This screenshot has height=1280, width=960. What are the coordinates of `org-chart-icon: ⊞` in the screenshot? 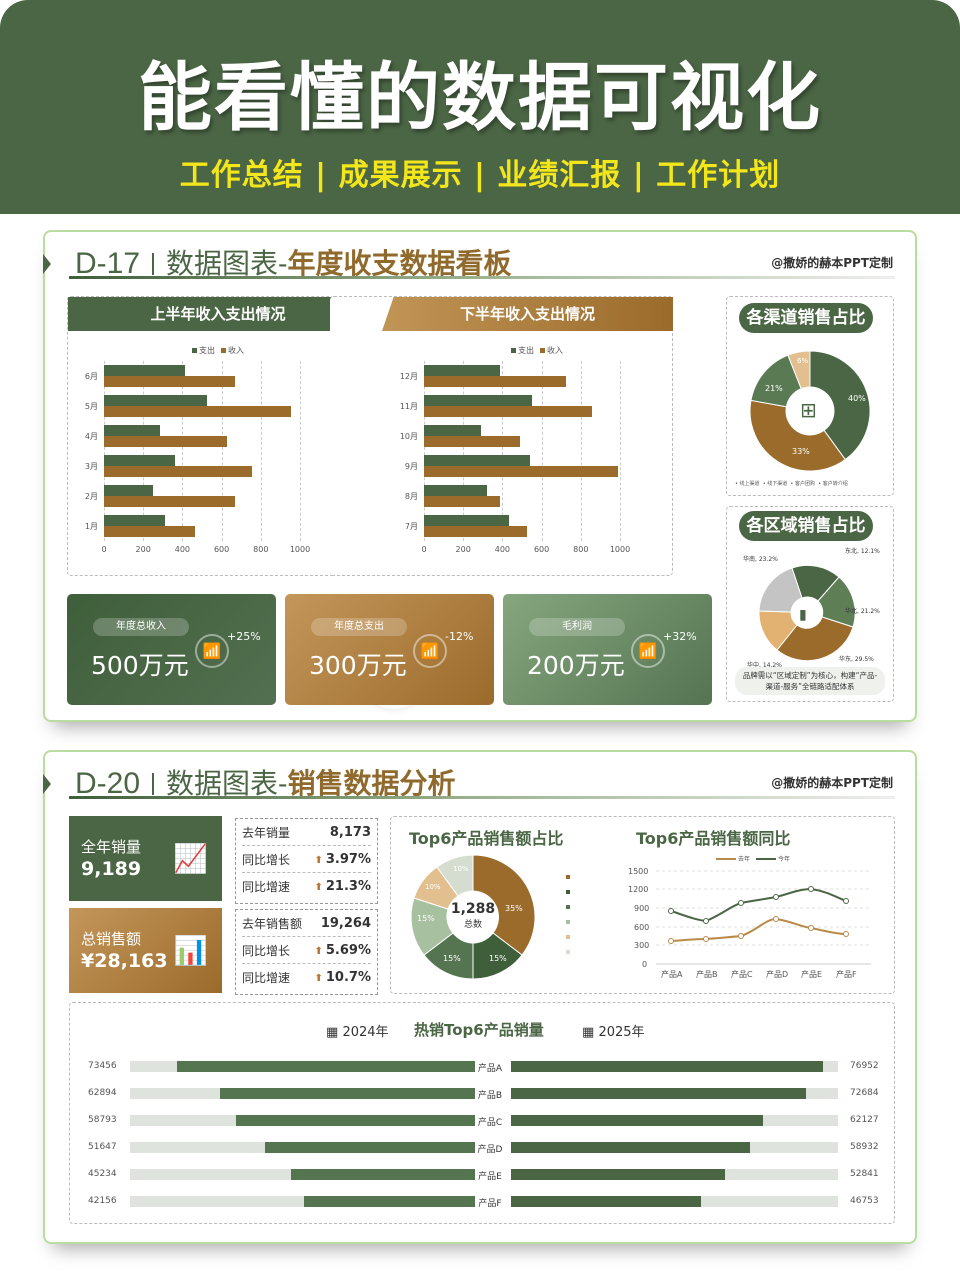 It's located at (808, 410).